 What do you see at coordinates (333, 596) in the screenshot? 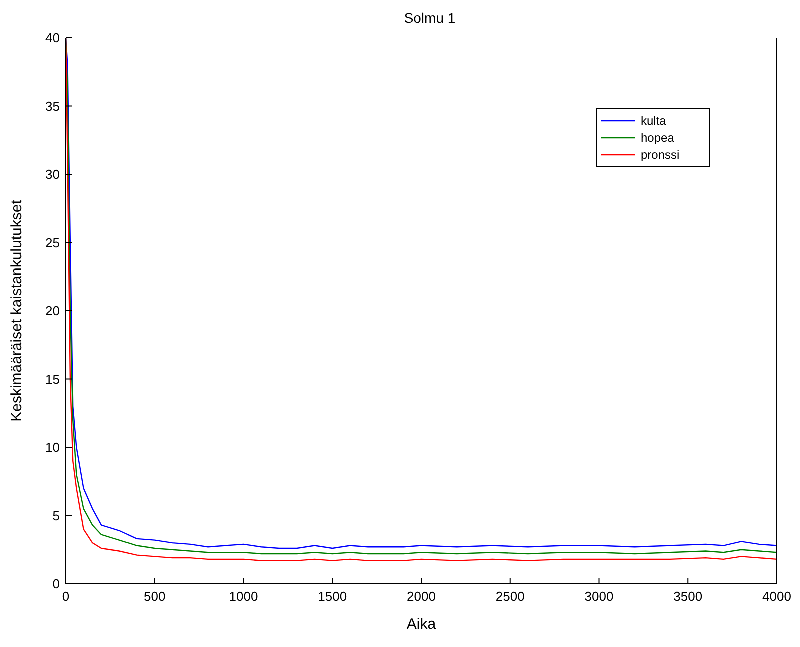
I see `x-tick-label: 1500` at bounding box center [333, 596].